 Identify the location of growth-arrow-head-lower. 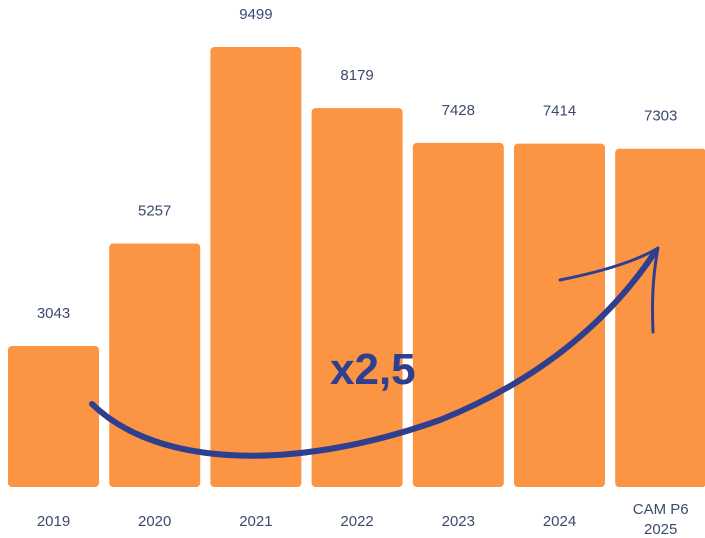
(655, 290).